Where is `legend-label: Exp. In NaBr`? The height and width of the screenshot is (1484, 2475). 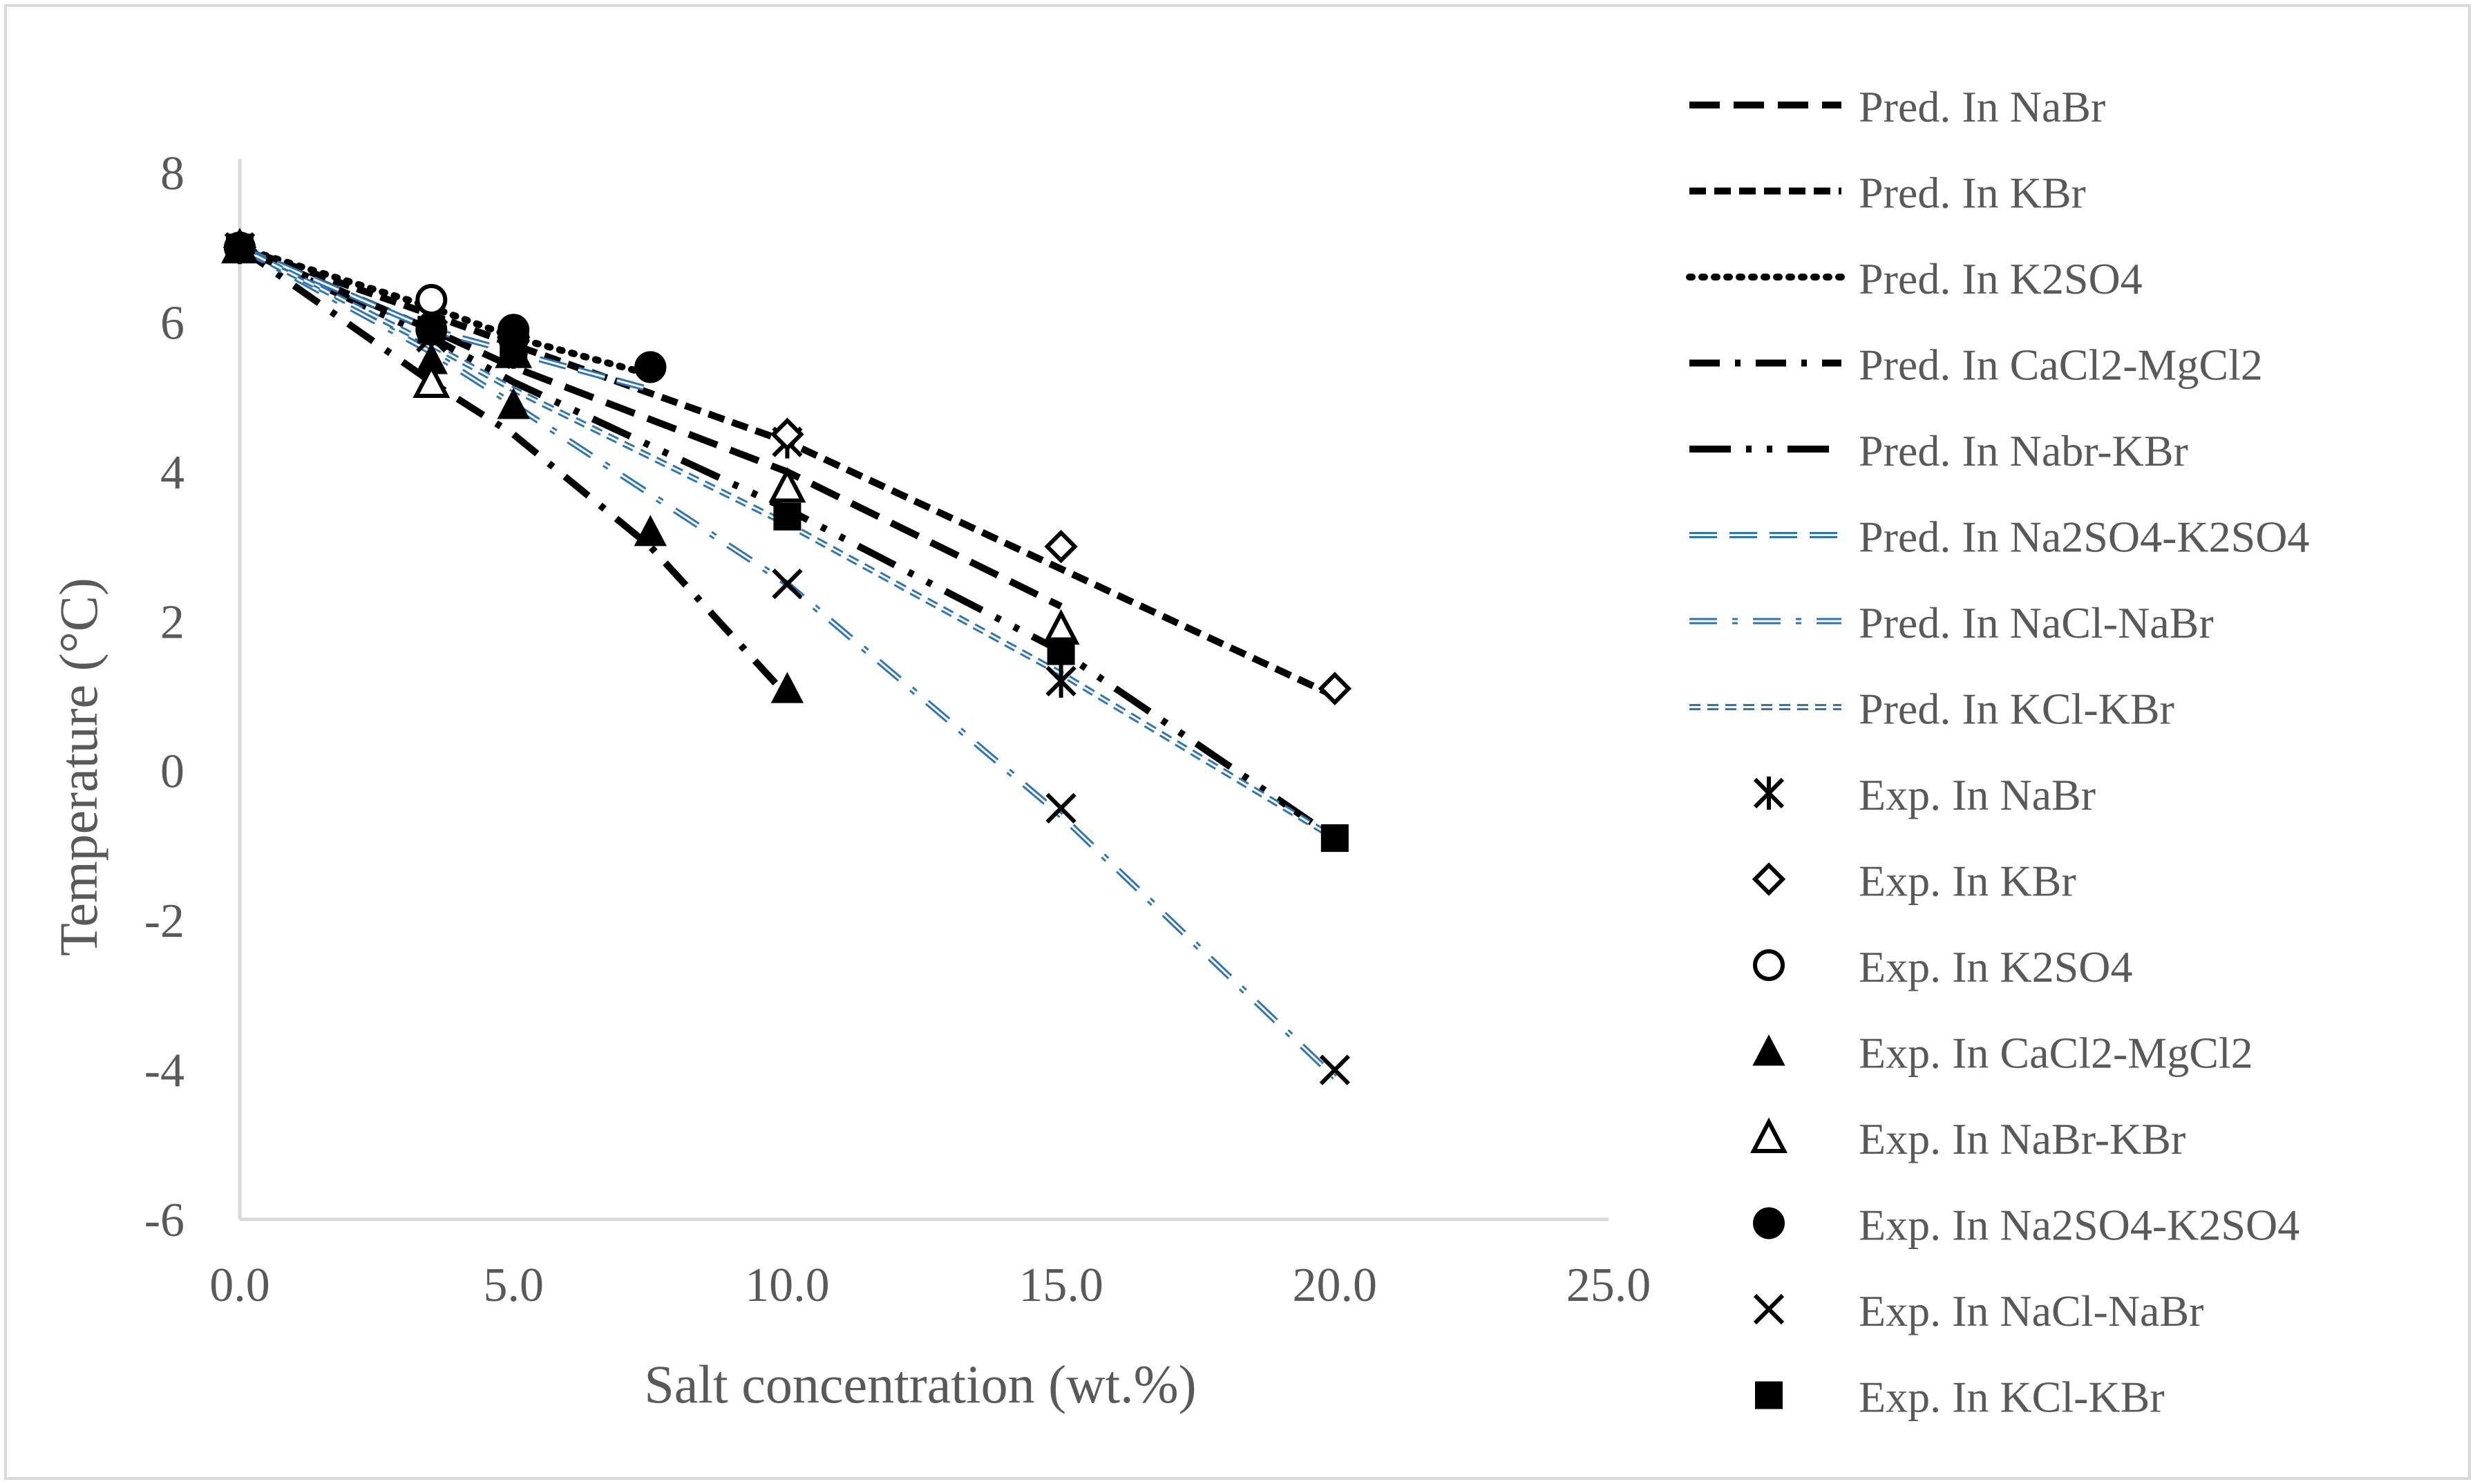
legend-label: Exp. In NaBr is located at coordinates (1978, 794).